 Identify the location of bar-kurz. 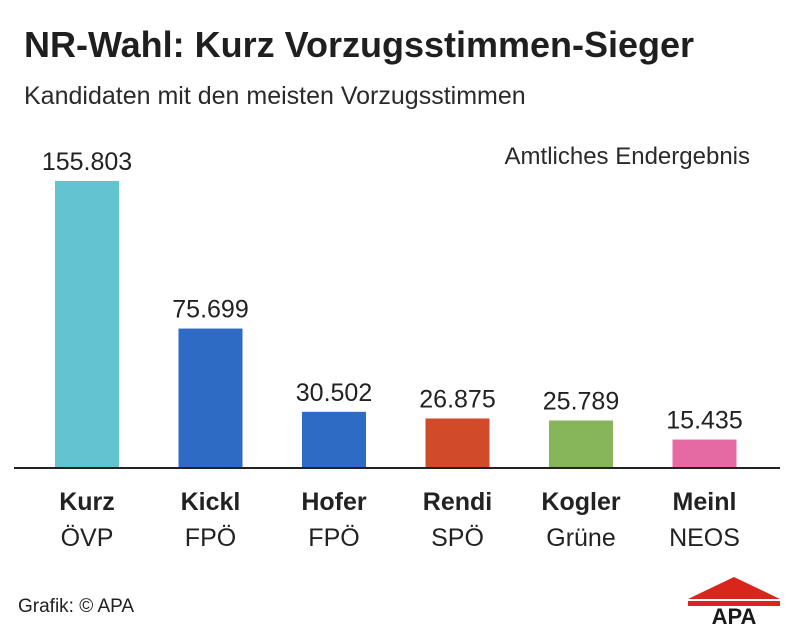
(87, 324).